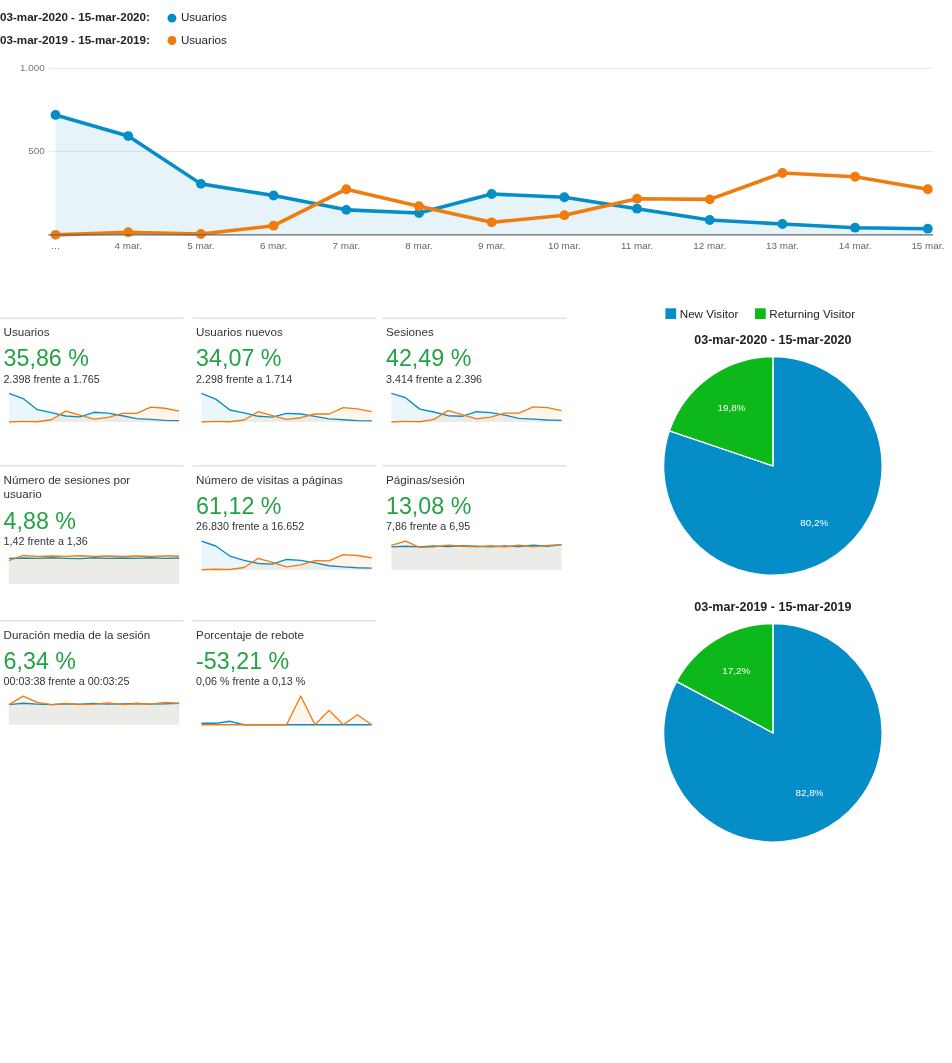 The width and height of the screenshot is (952, 1063). Describe the element at coordinates (46, 358) in the screenshot. I see `text: 35,86 %` at that location.